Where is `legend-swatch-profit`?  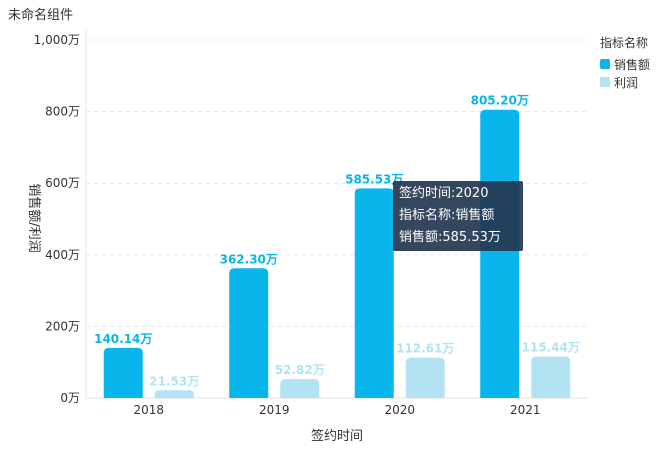
legend-swatch-profit is located at coordinates (605, 82).